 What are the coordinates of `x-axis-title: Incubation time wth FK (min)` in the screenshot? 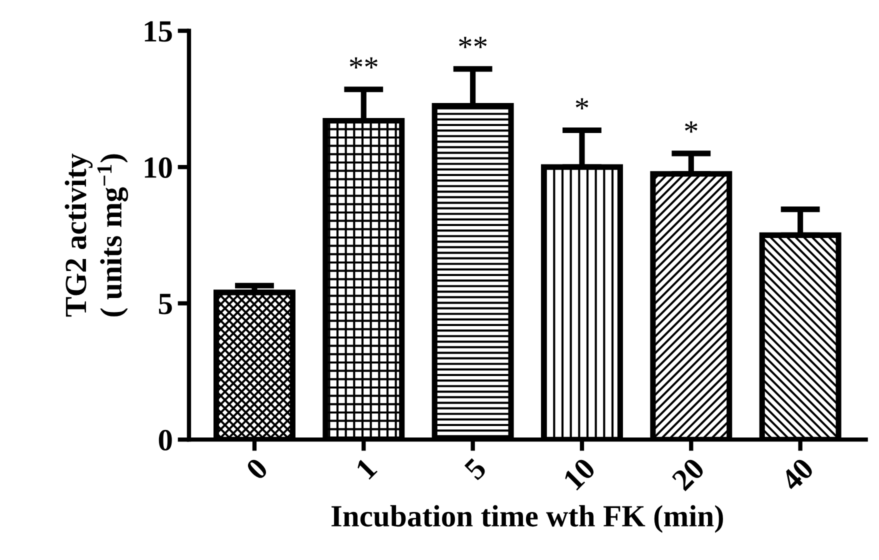 It's located at (527, 519).